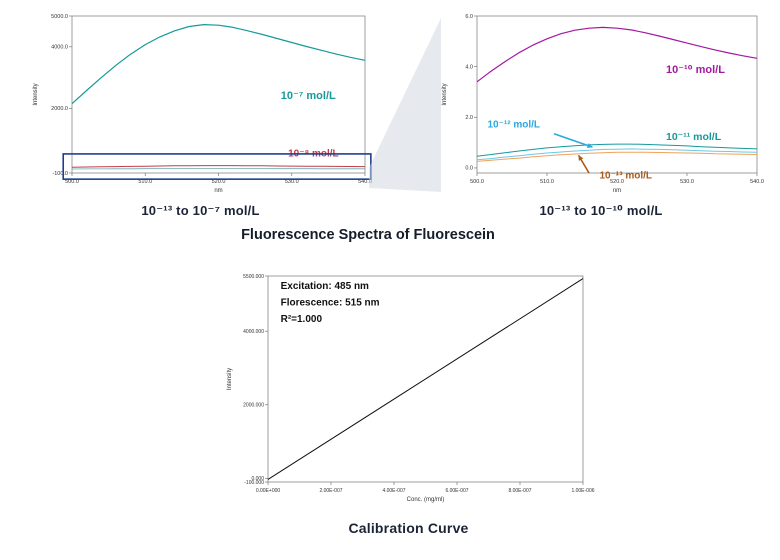 The height and width of the screenshot is (560, 780). Describe the element at coordinates (325, 286) in the screenshot. I see `svg-text: Excitation: 485 nm` at that location.